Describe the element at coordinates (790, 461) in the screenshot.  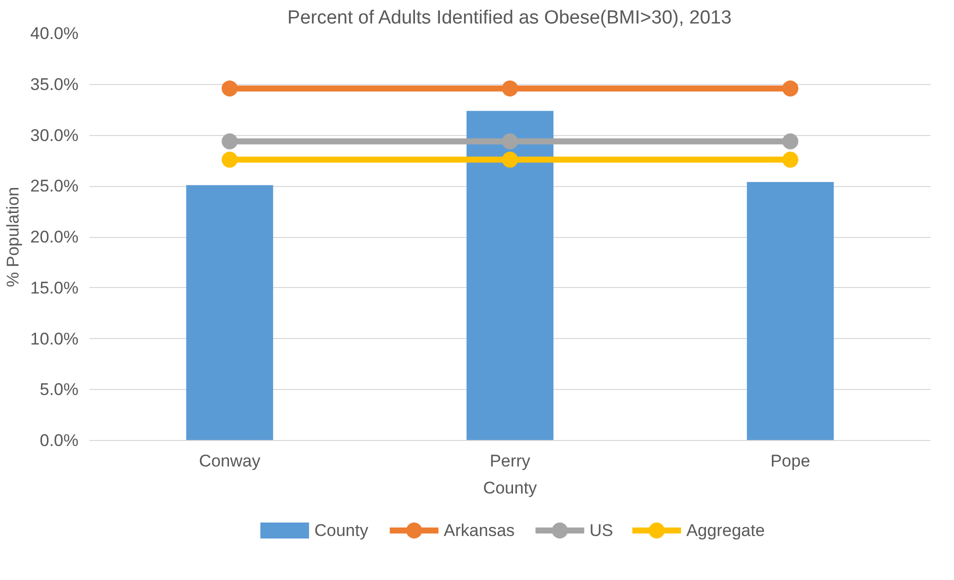
I see `x-tick-label: Pope` at that location.